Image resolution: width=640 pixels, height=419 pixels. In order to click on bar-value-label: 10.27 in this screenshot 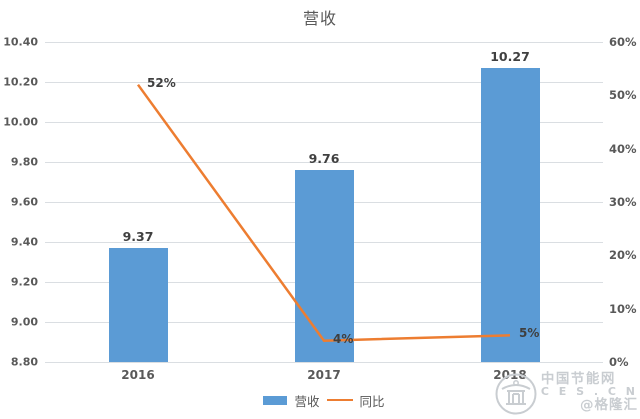, I will do `click(510, 56)`.